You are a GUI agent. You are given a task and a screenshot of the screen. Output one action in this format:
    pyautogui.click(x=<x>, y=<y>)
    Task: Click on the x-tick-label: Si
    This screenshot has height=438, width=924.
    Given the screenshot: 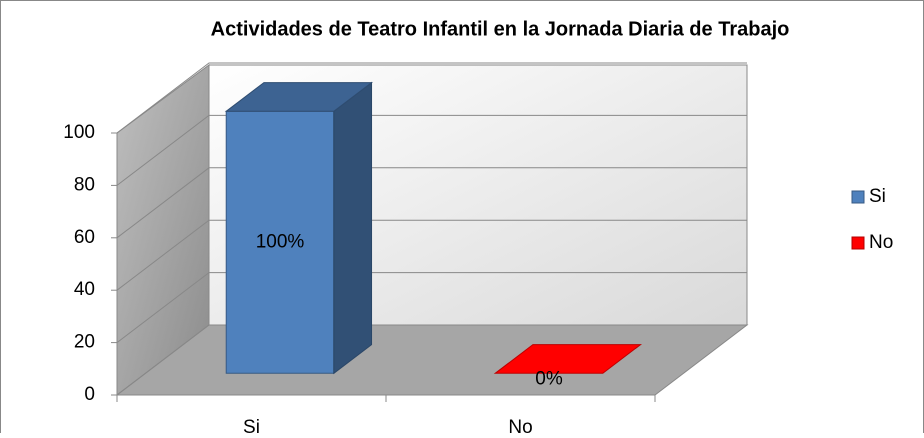 What is the action you would take?
    pyautogui.click(x=251, y=425)
    